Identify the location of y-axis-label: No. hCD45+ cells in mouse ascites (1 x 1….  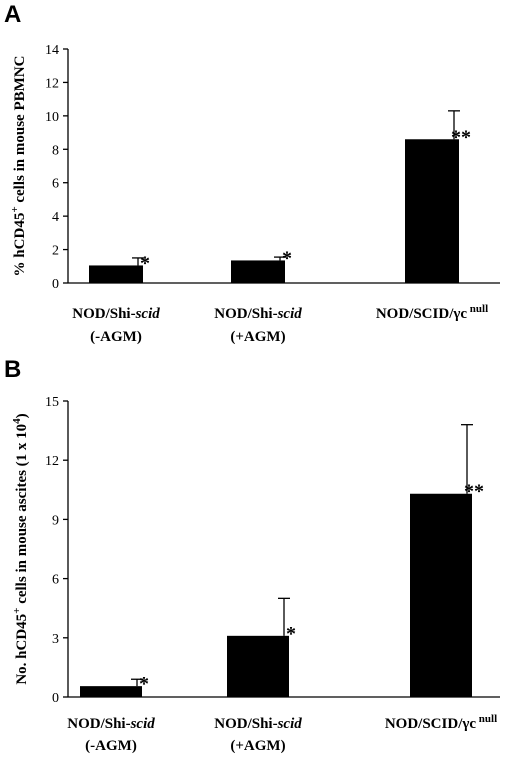
(20, 548).